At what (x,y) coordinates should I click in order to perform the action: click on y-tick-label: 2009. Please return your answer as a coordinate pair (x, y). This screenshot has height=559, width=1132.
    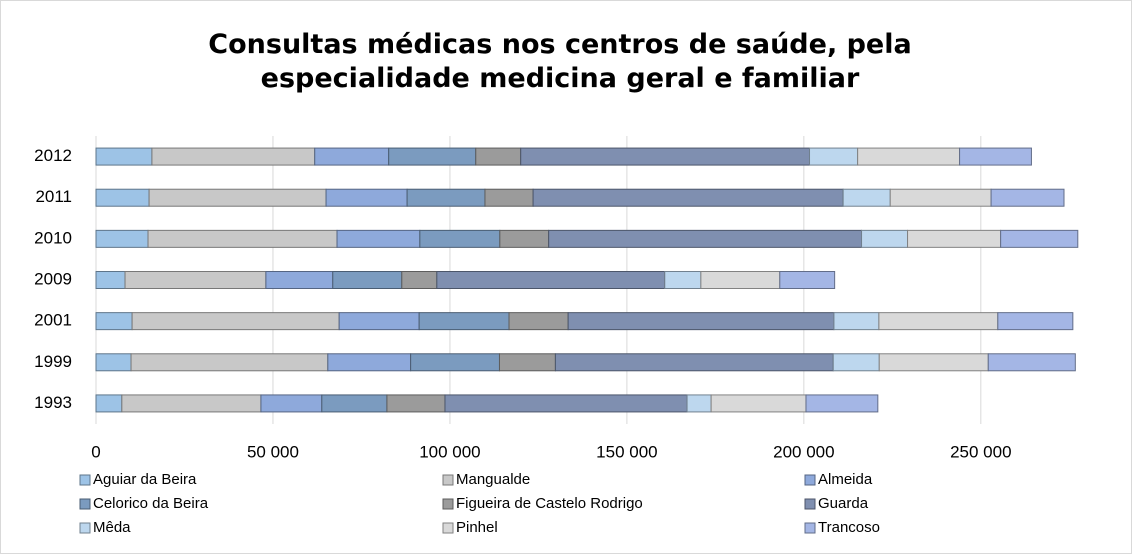
    Looking at the image, I should click on (53, 278).